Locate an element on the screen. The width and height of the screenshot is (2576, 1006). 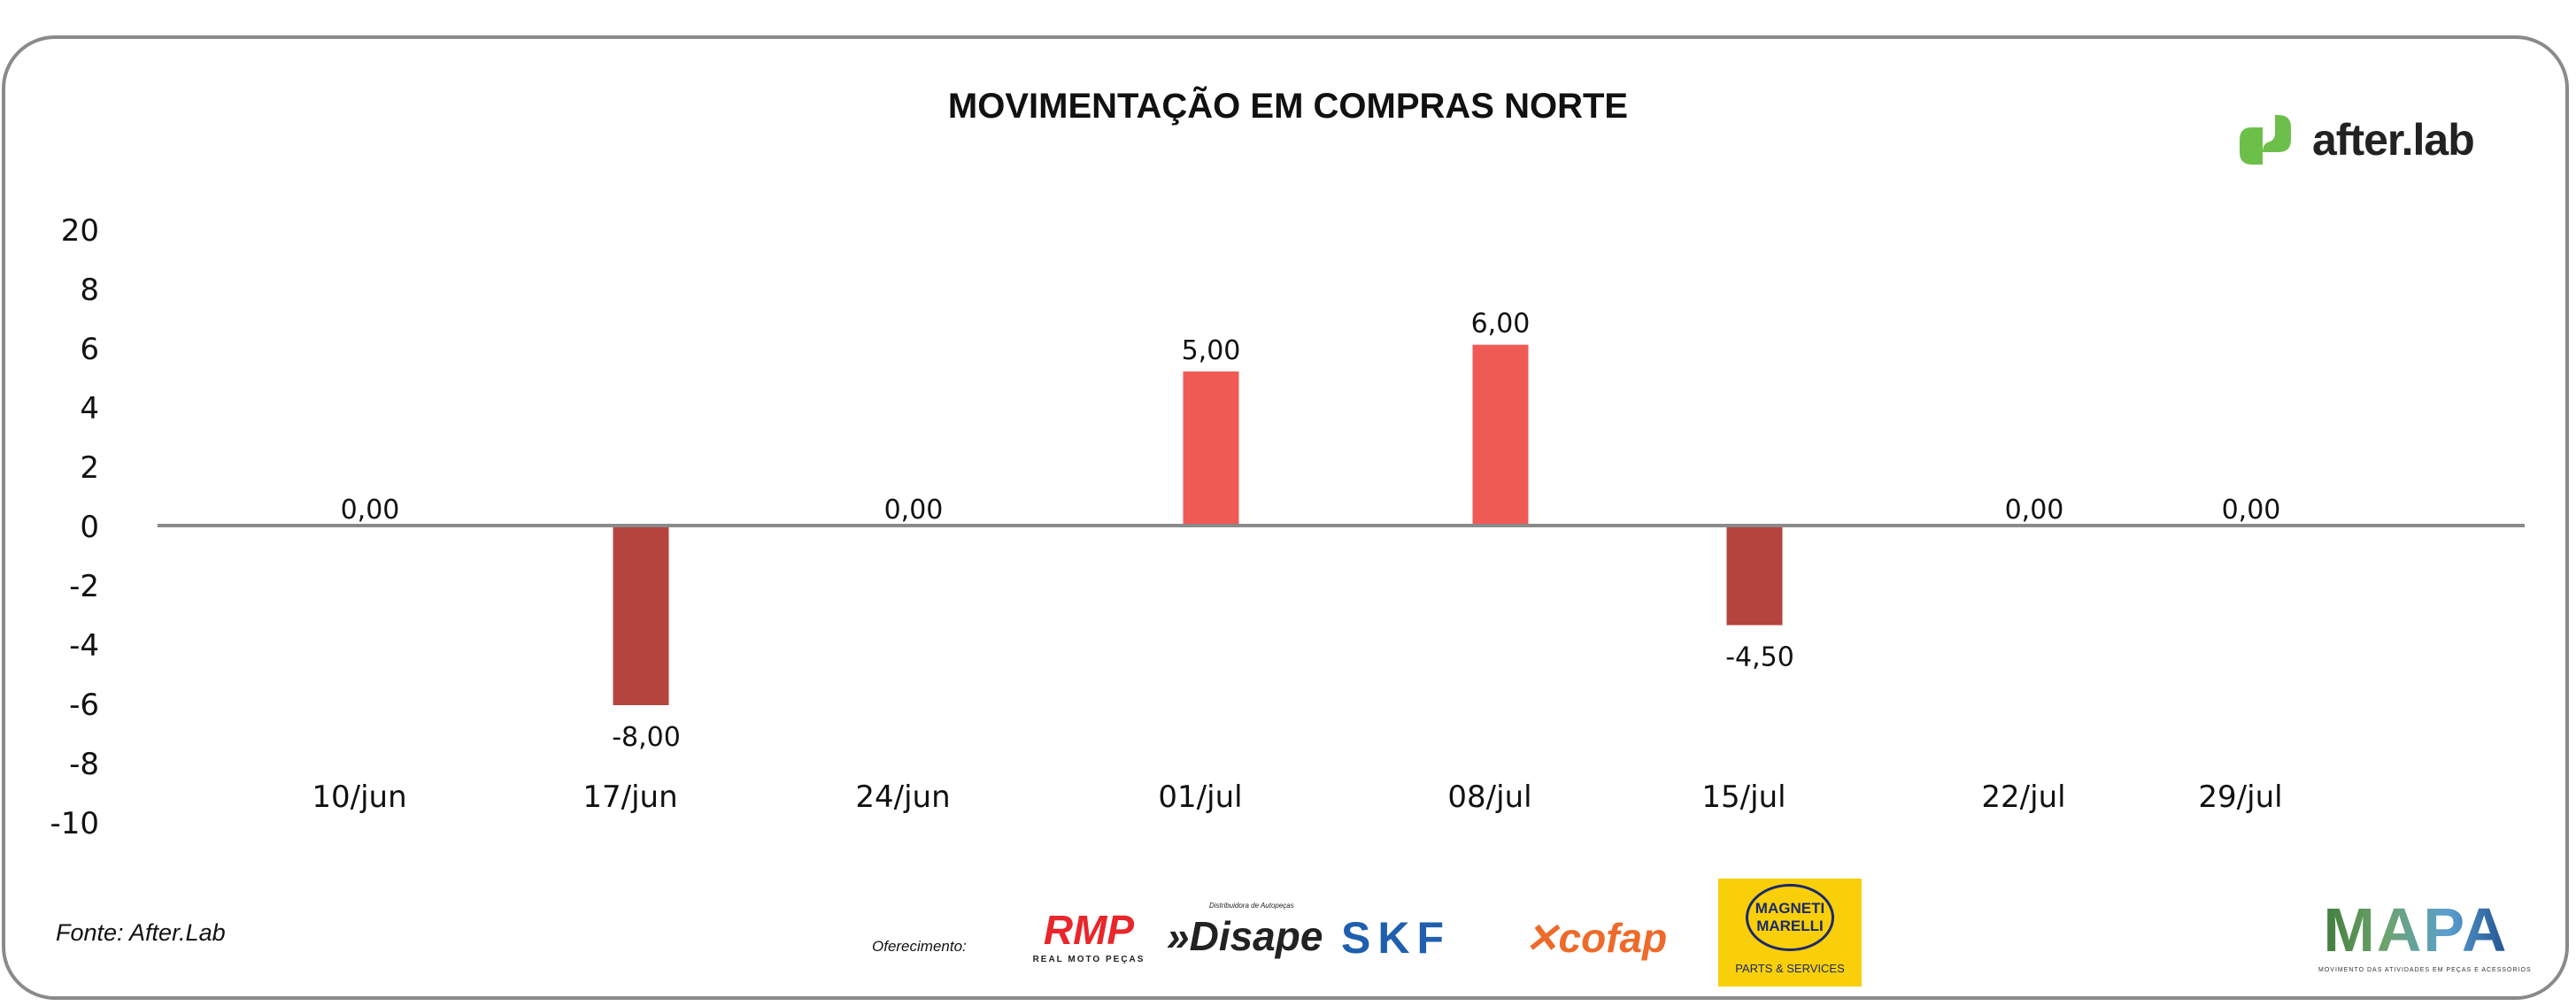
x-tick-label: 29/jul is located at coordinates (2240, 797).